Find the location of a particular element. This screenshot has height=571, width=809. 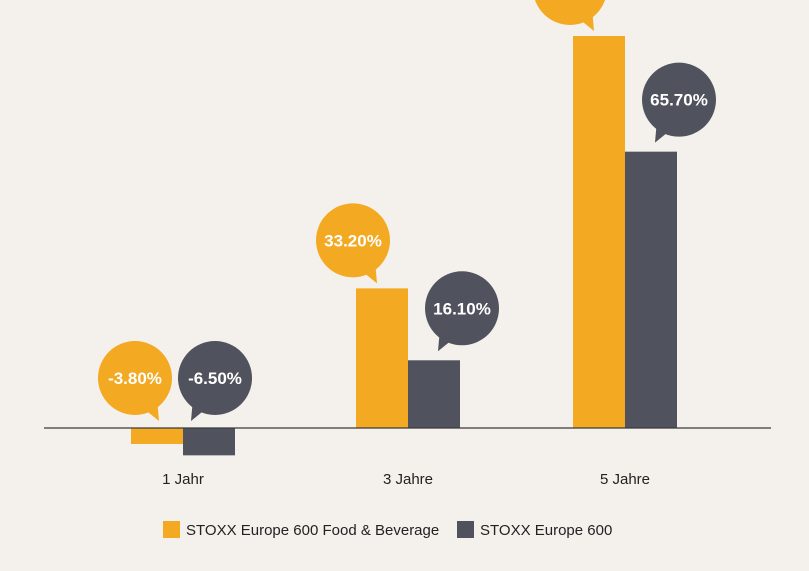

data-label-bubble: 16.10% is located at coordinates (462, 311).